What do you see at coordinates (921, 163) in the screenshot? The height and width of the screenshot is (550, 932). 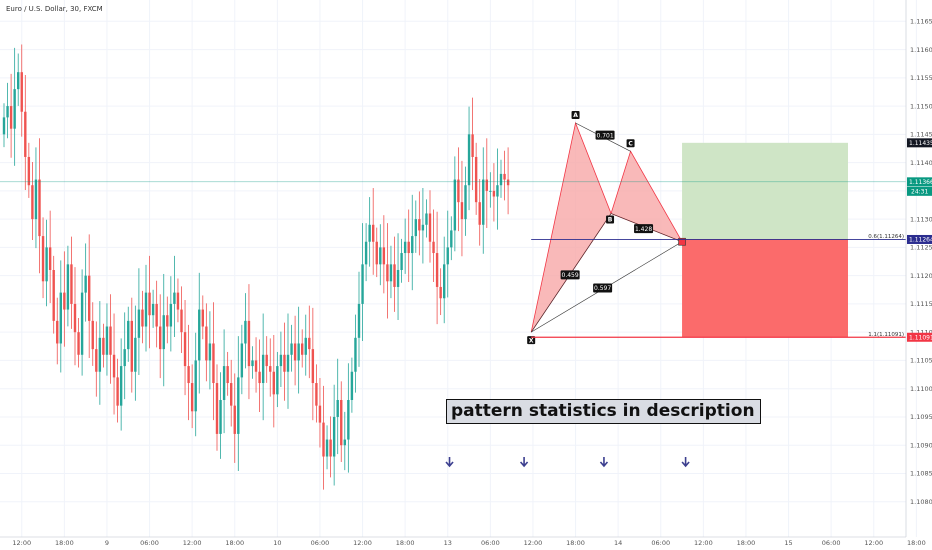 I see `price-tick-label: 1.11400` at bounding box center [921, 163].